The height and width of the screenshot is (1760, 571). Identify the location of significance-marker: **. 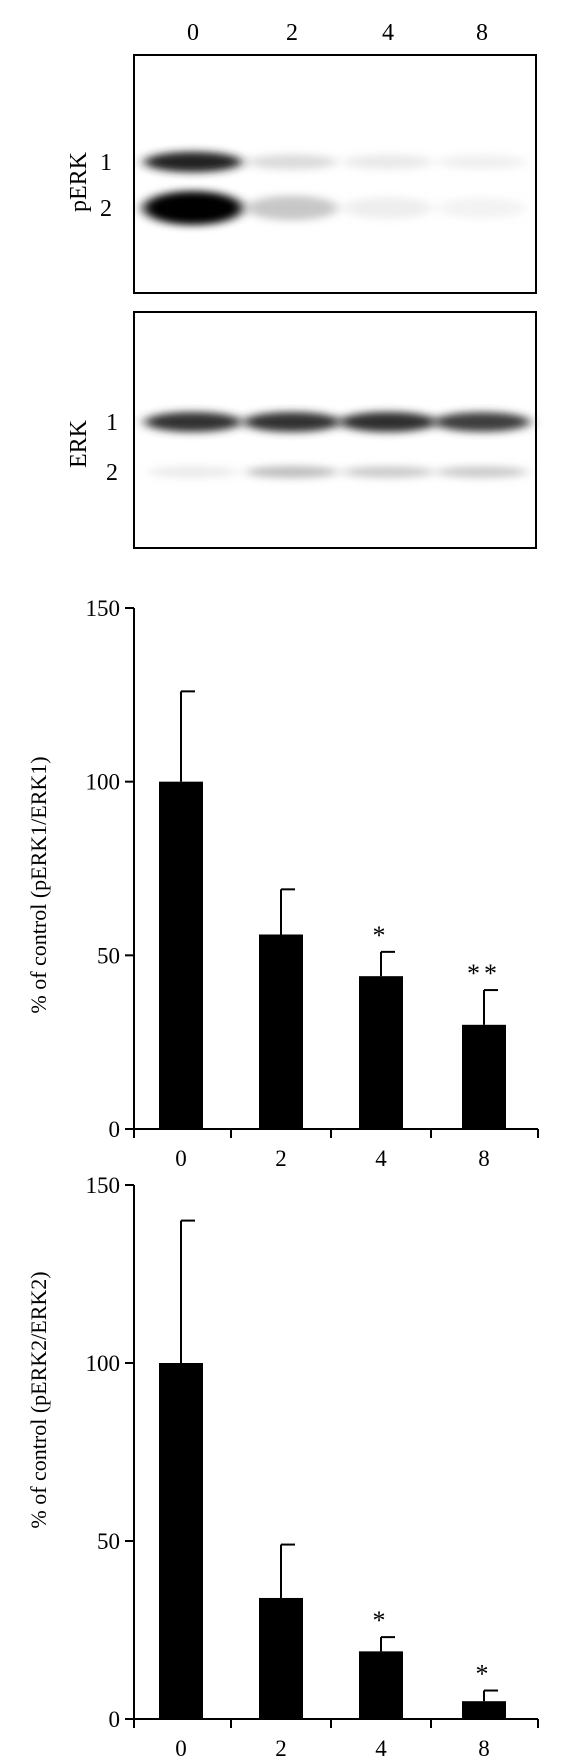
(484, 973).